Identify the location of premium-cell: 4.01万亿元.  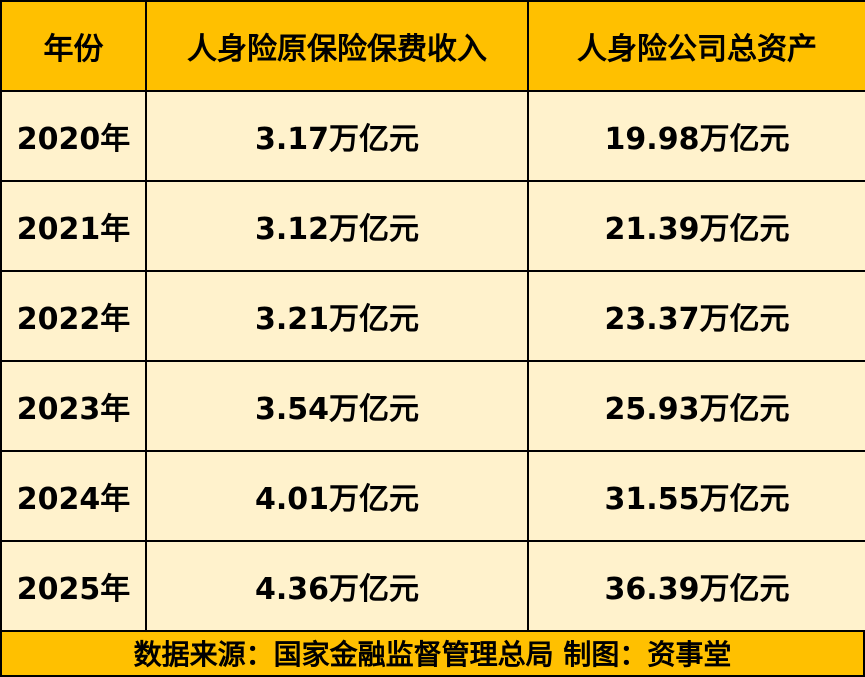
(337, 496).